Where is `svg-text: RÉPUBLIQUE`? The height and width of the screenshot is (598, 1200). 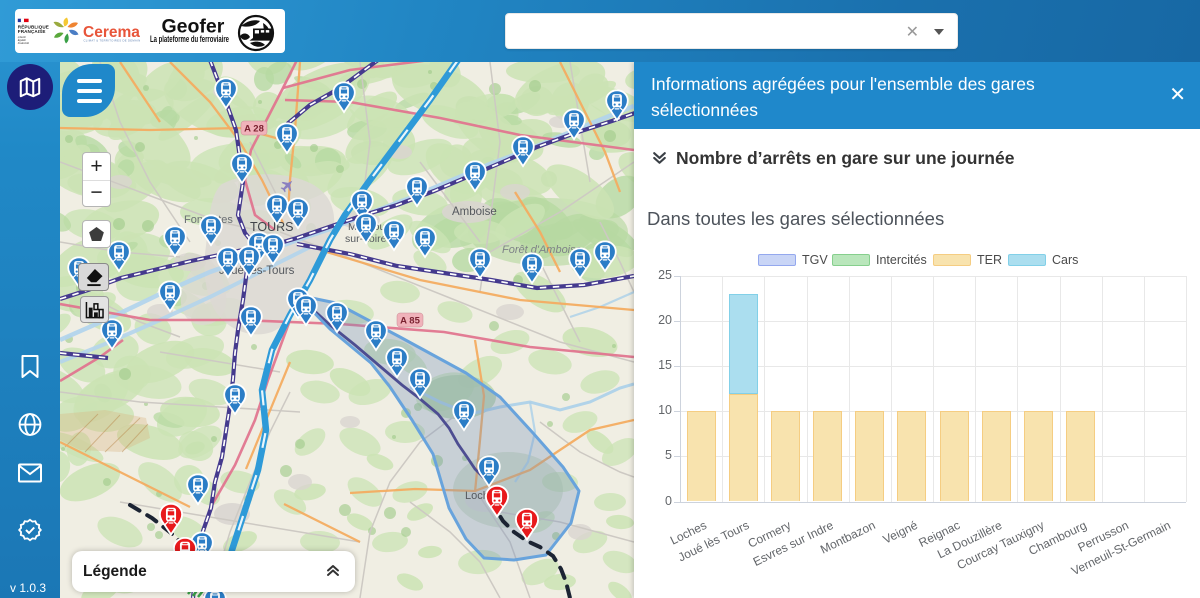 svg-text: RÉPUBLIQUE is located at coordinates (33, 26).